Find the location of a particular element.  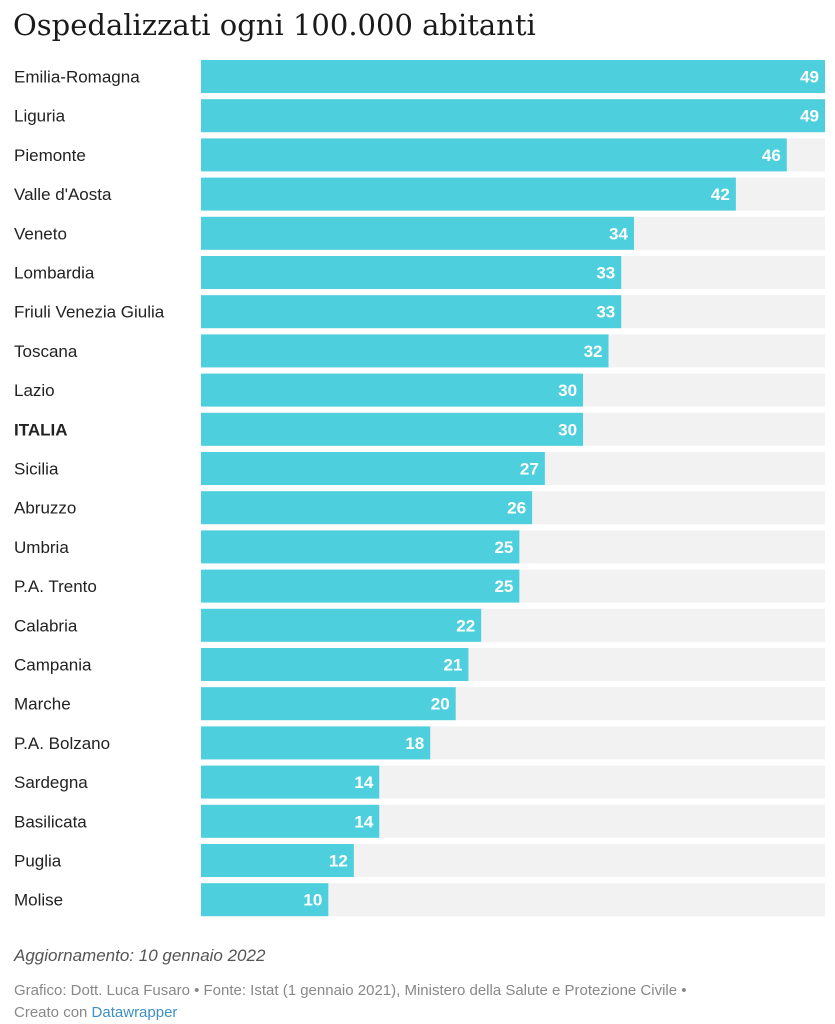

value-label-piemonte: 46 is located at coordinates (771, 155).